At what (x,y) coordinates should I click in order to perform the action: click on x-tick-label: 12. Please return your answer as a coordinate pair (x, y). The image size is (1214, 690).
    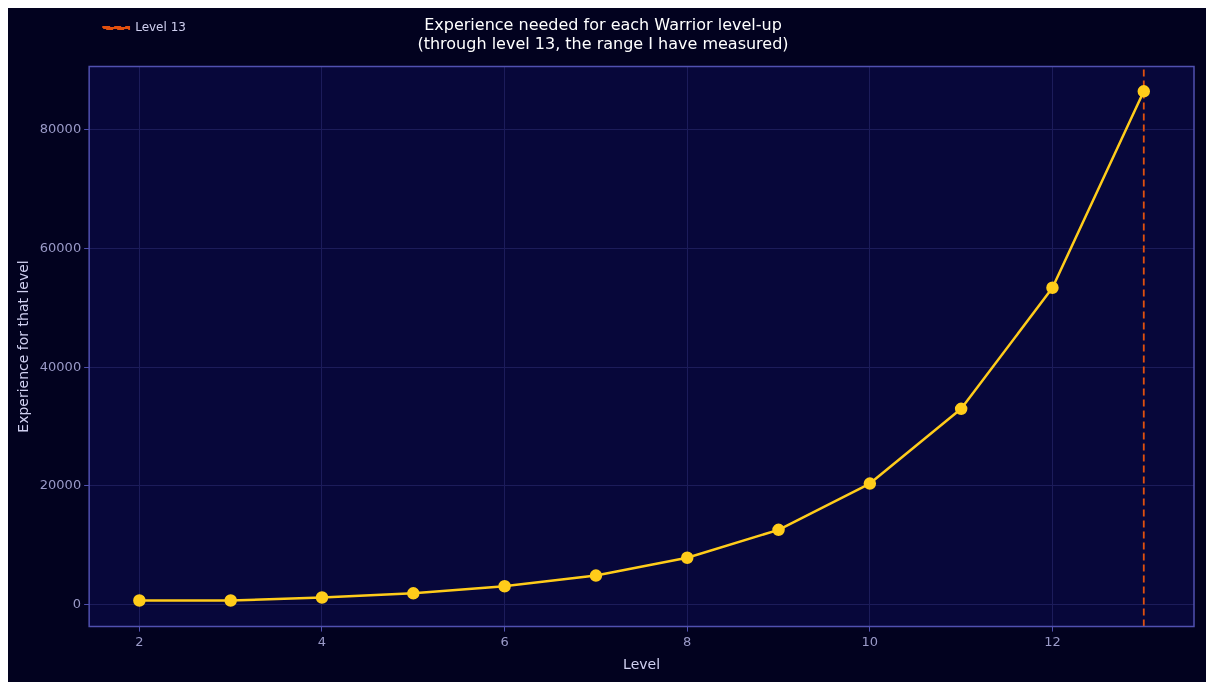
    Looking at the image, I should click on (1052, 641).